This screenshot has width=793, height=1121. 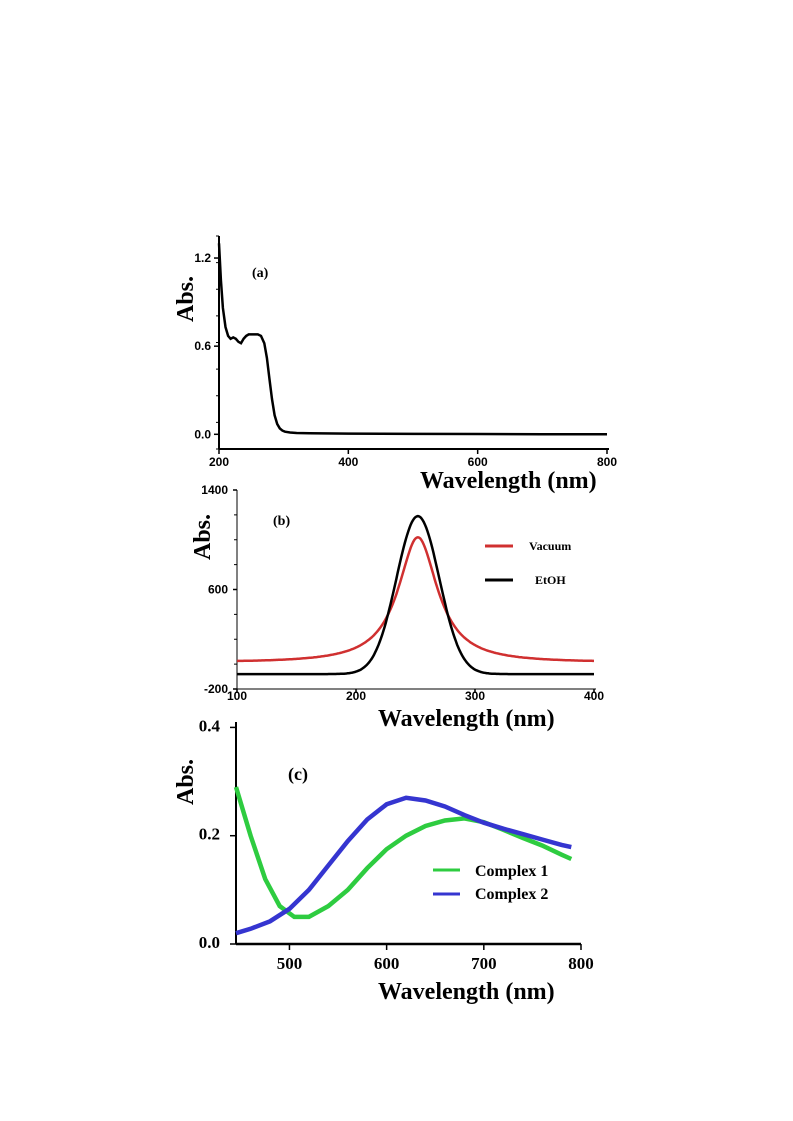 I want to click on panel-b-series-etoh, so click(x=415, y=595).